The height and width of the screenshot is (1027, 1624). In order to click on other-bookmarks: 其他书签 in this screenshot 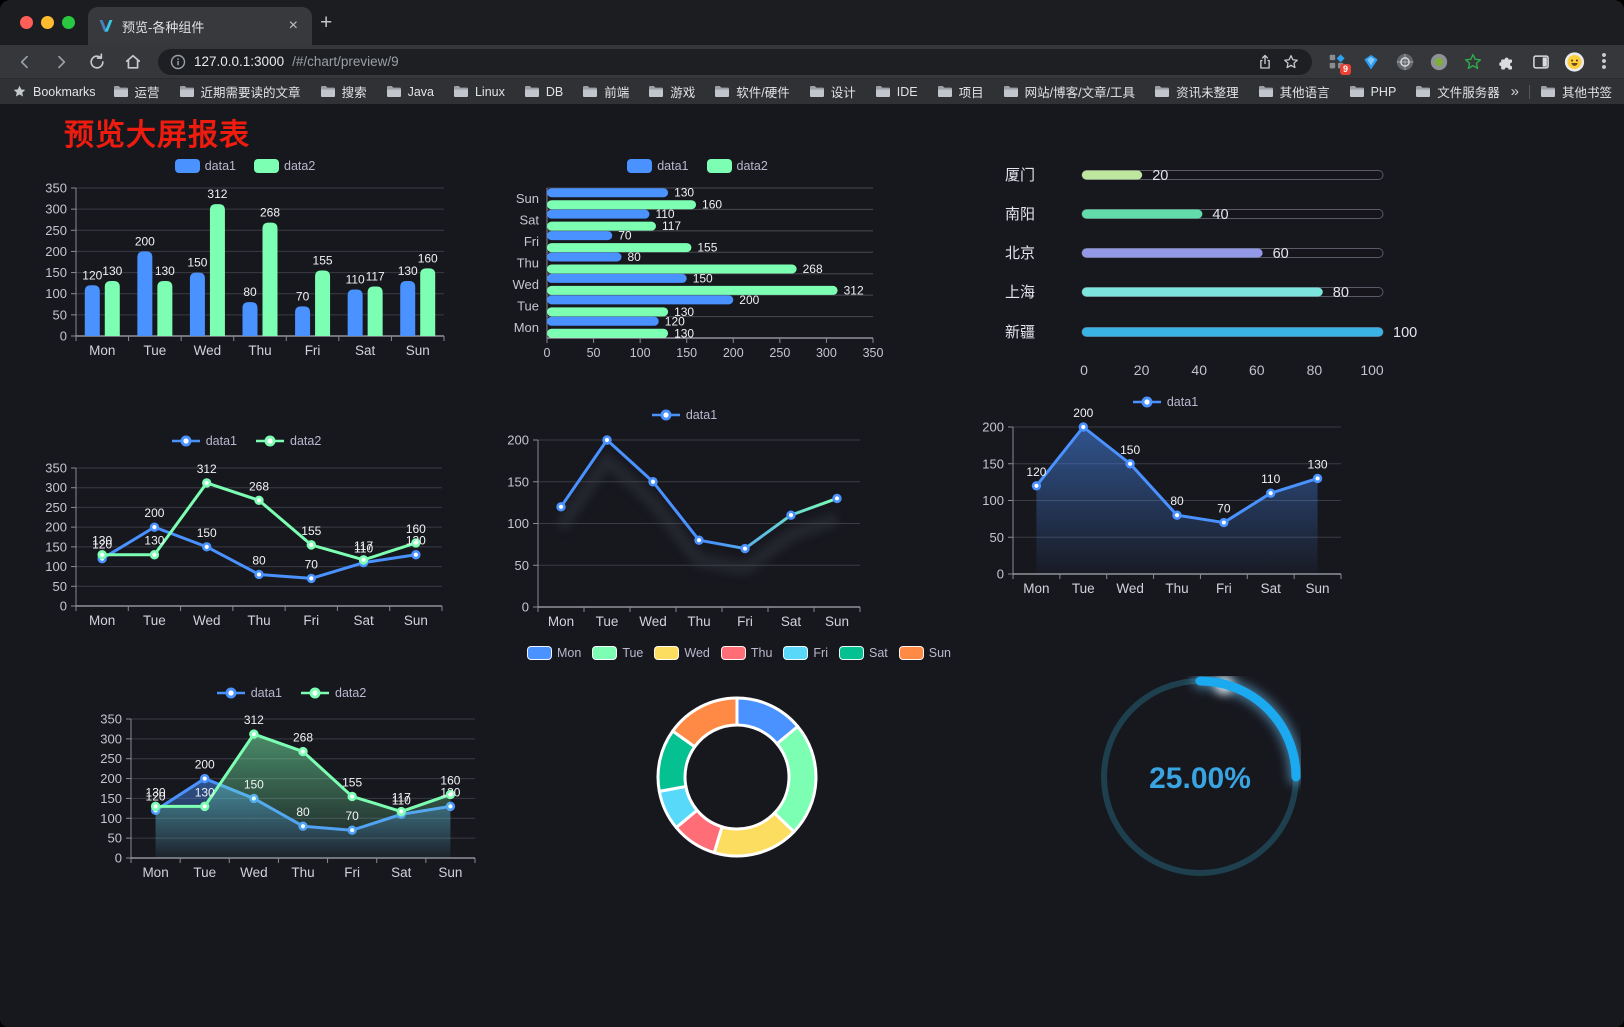, I will do `click(1576, 91)`.